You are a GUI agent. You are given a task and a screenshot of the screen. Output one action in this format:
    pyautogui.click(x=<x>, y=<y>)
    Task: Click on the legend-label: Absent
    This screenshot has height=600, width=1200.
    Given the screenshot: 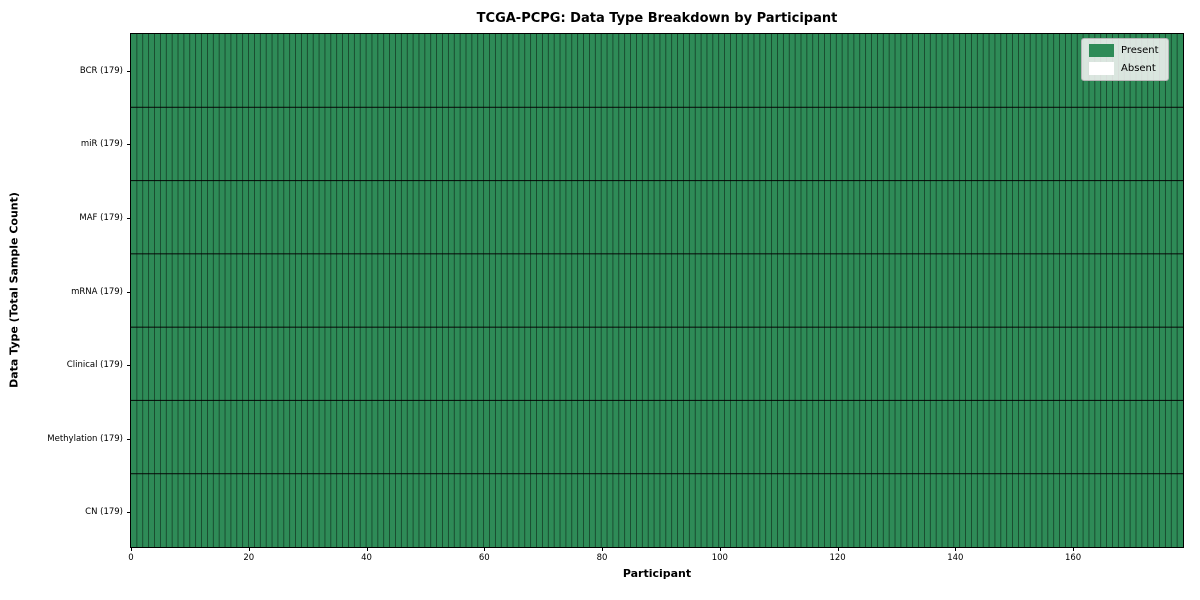 What is the action you would take?
    pyautogui.click(x=1138, y=68)
    